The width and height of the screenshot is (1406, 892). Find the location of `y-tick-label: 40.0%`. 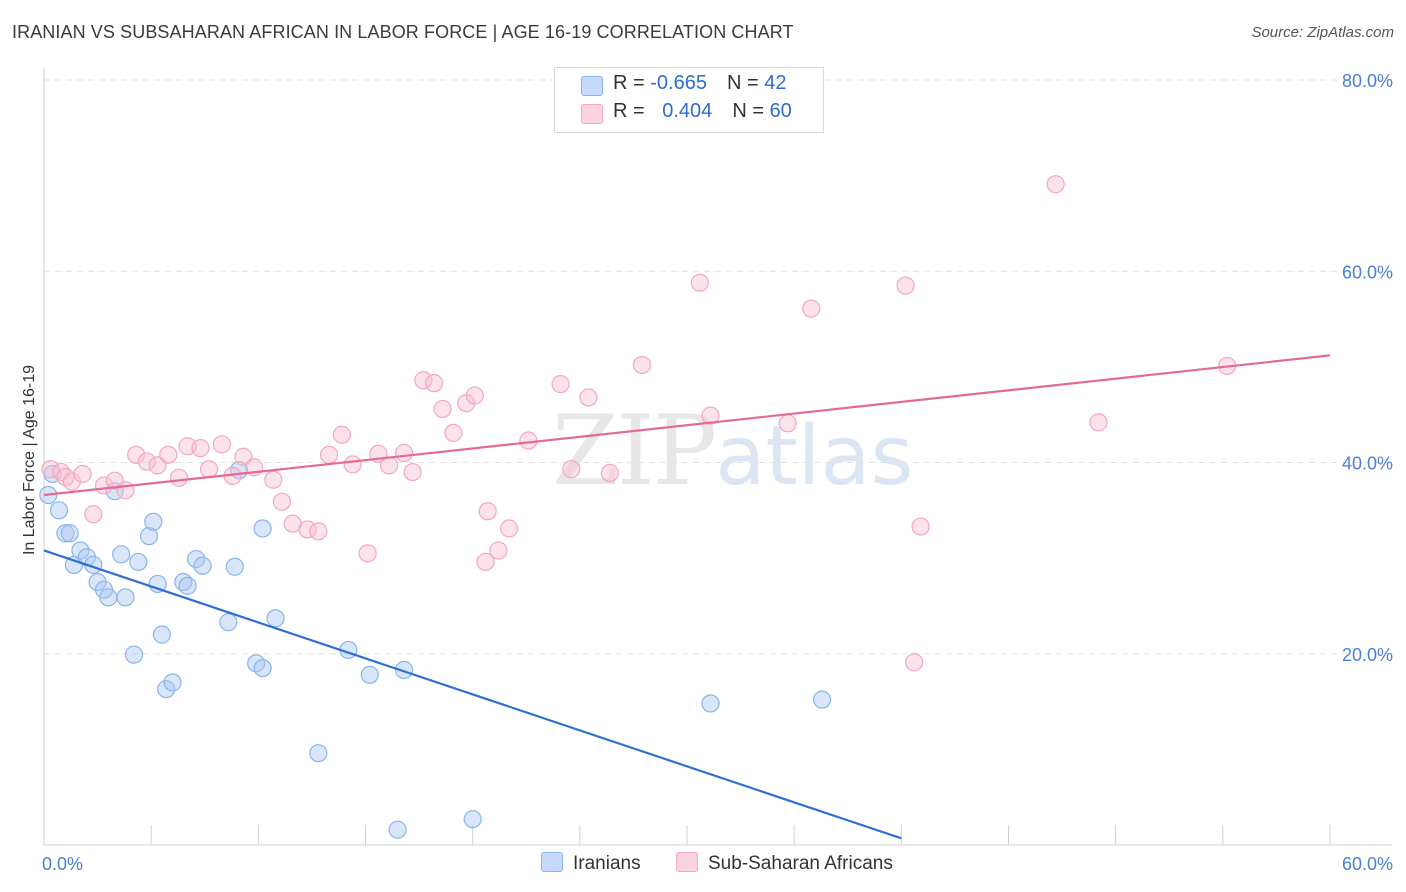

y-tick-label: 40.0% is located at coordinates (1367, 464).